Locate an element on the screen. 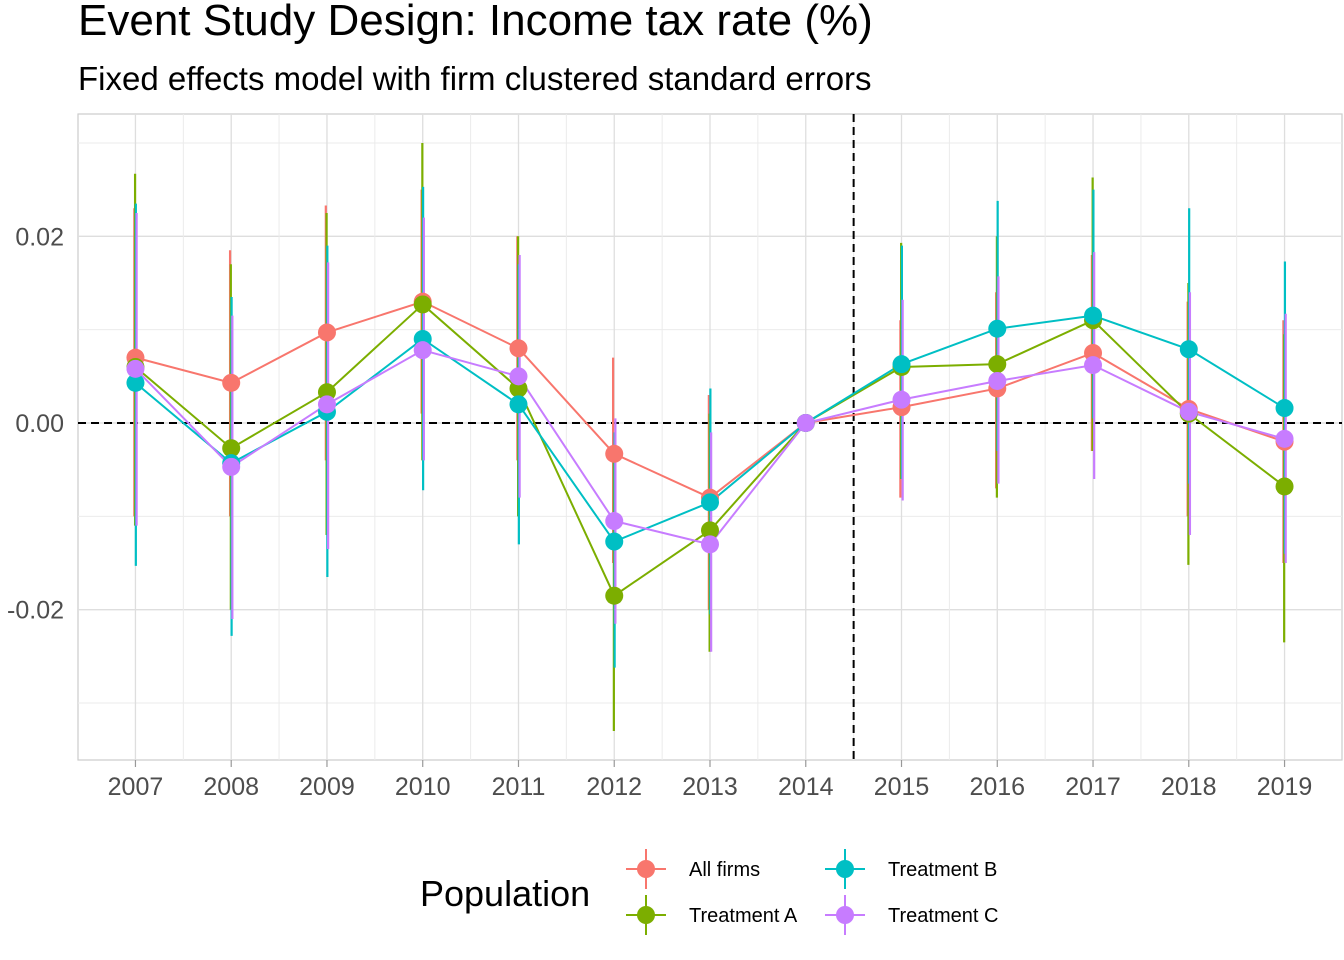 This screenshot has width=1344, height=960. legend-title: Population is located at coordinates (505, 893).